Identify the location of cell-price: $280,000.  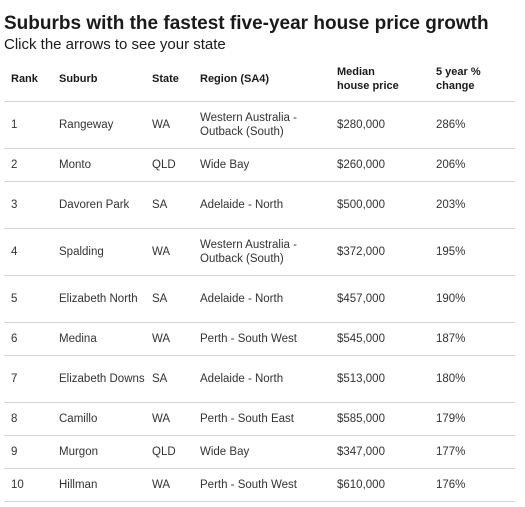
(379, 125).